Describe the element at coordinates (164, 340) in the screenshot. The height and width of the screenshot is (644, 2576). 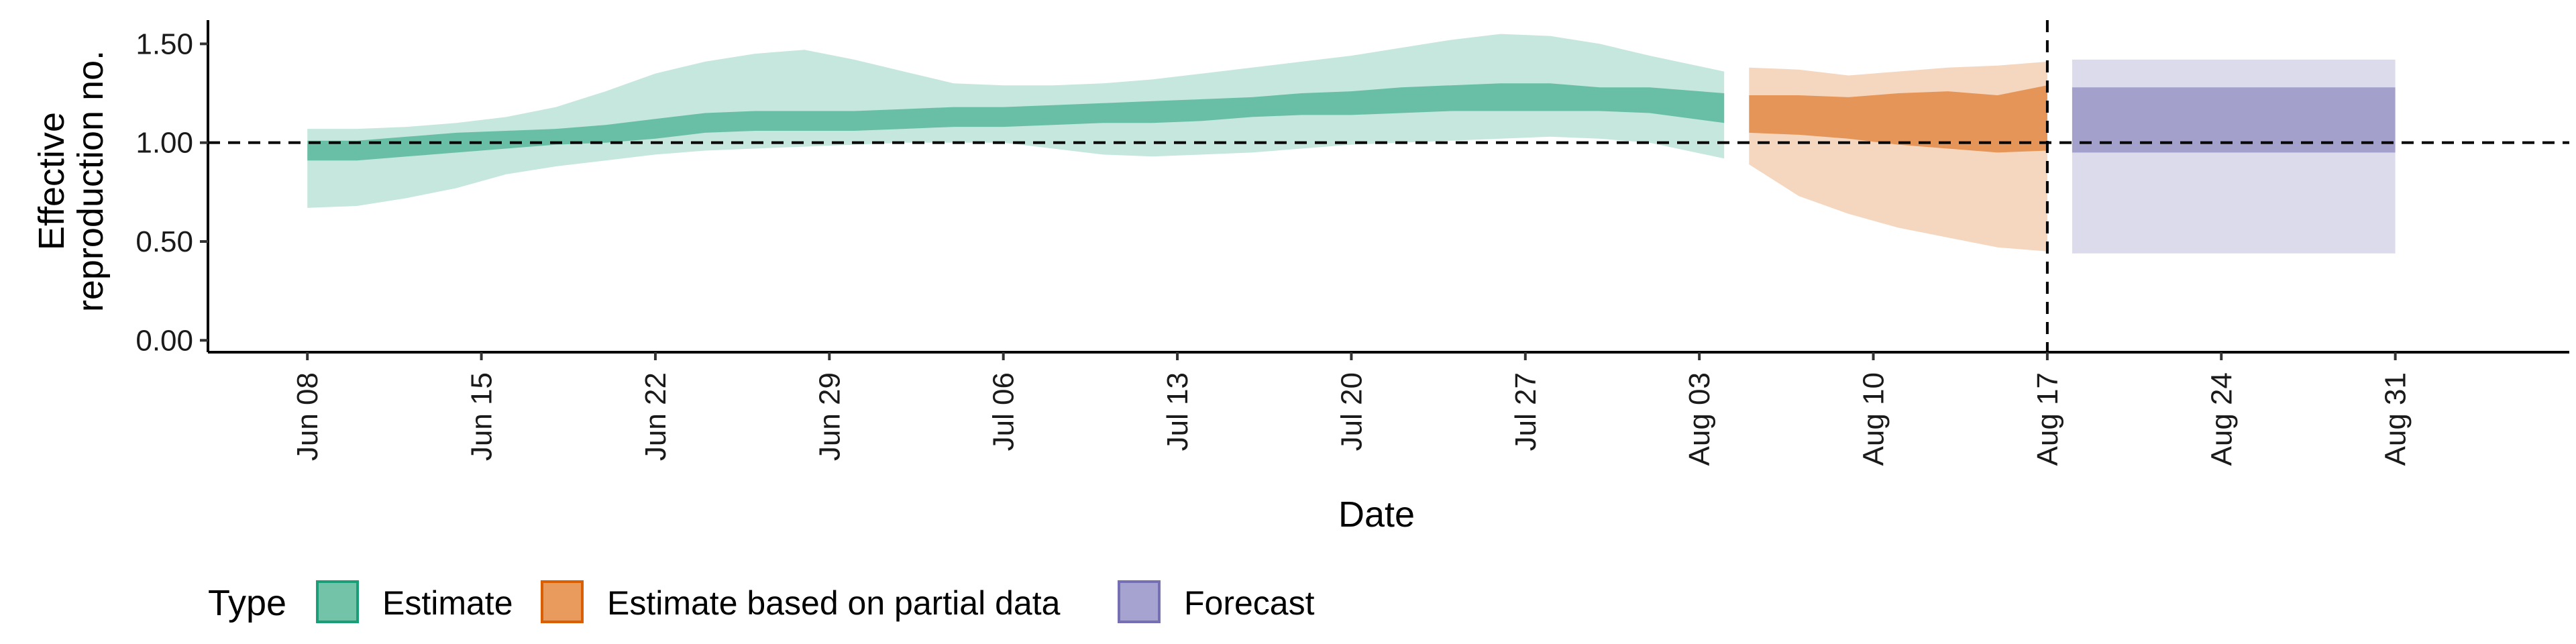
I see `y-tick-label: 0.00` at that location.